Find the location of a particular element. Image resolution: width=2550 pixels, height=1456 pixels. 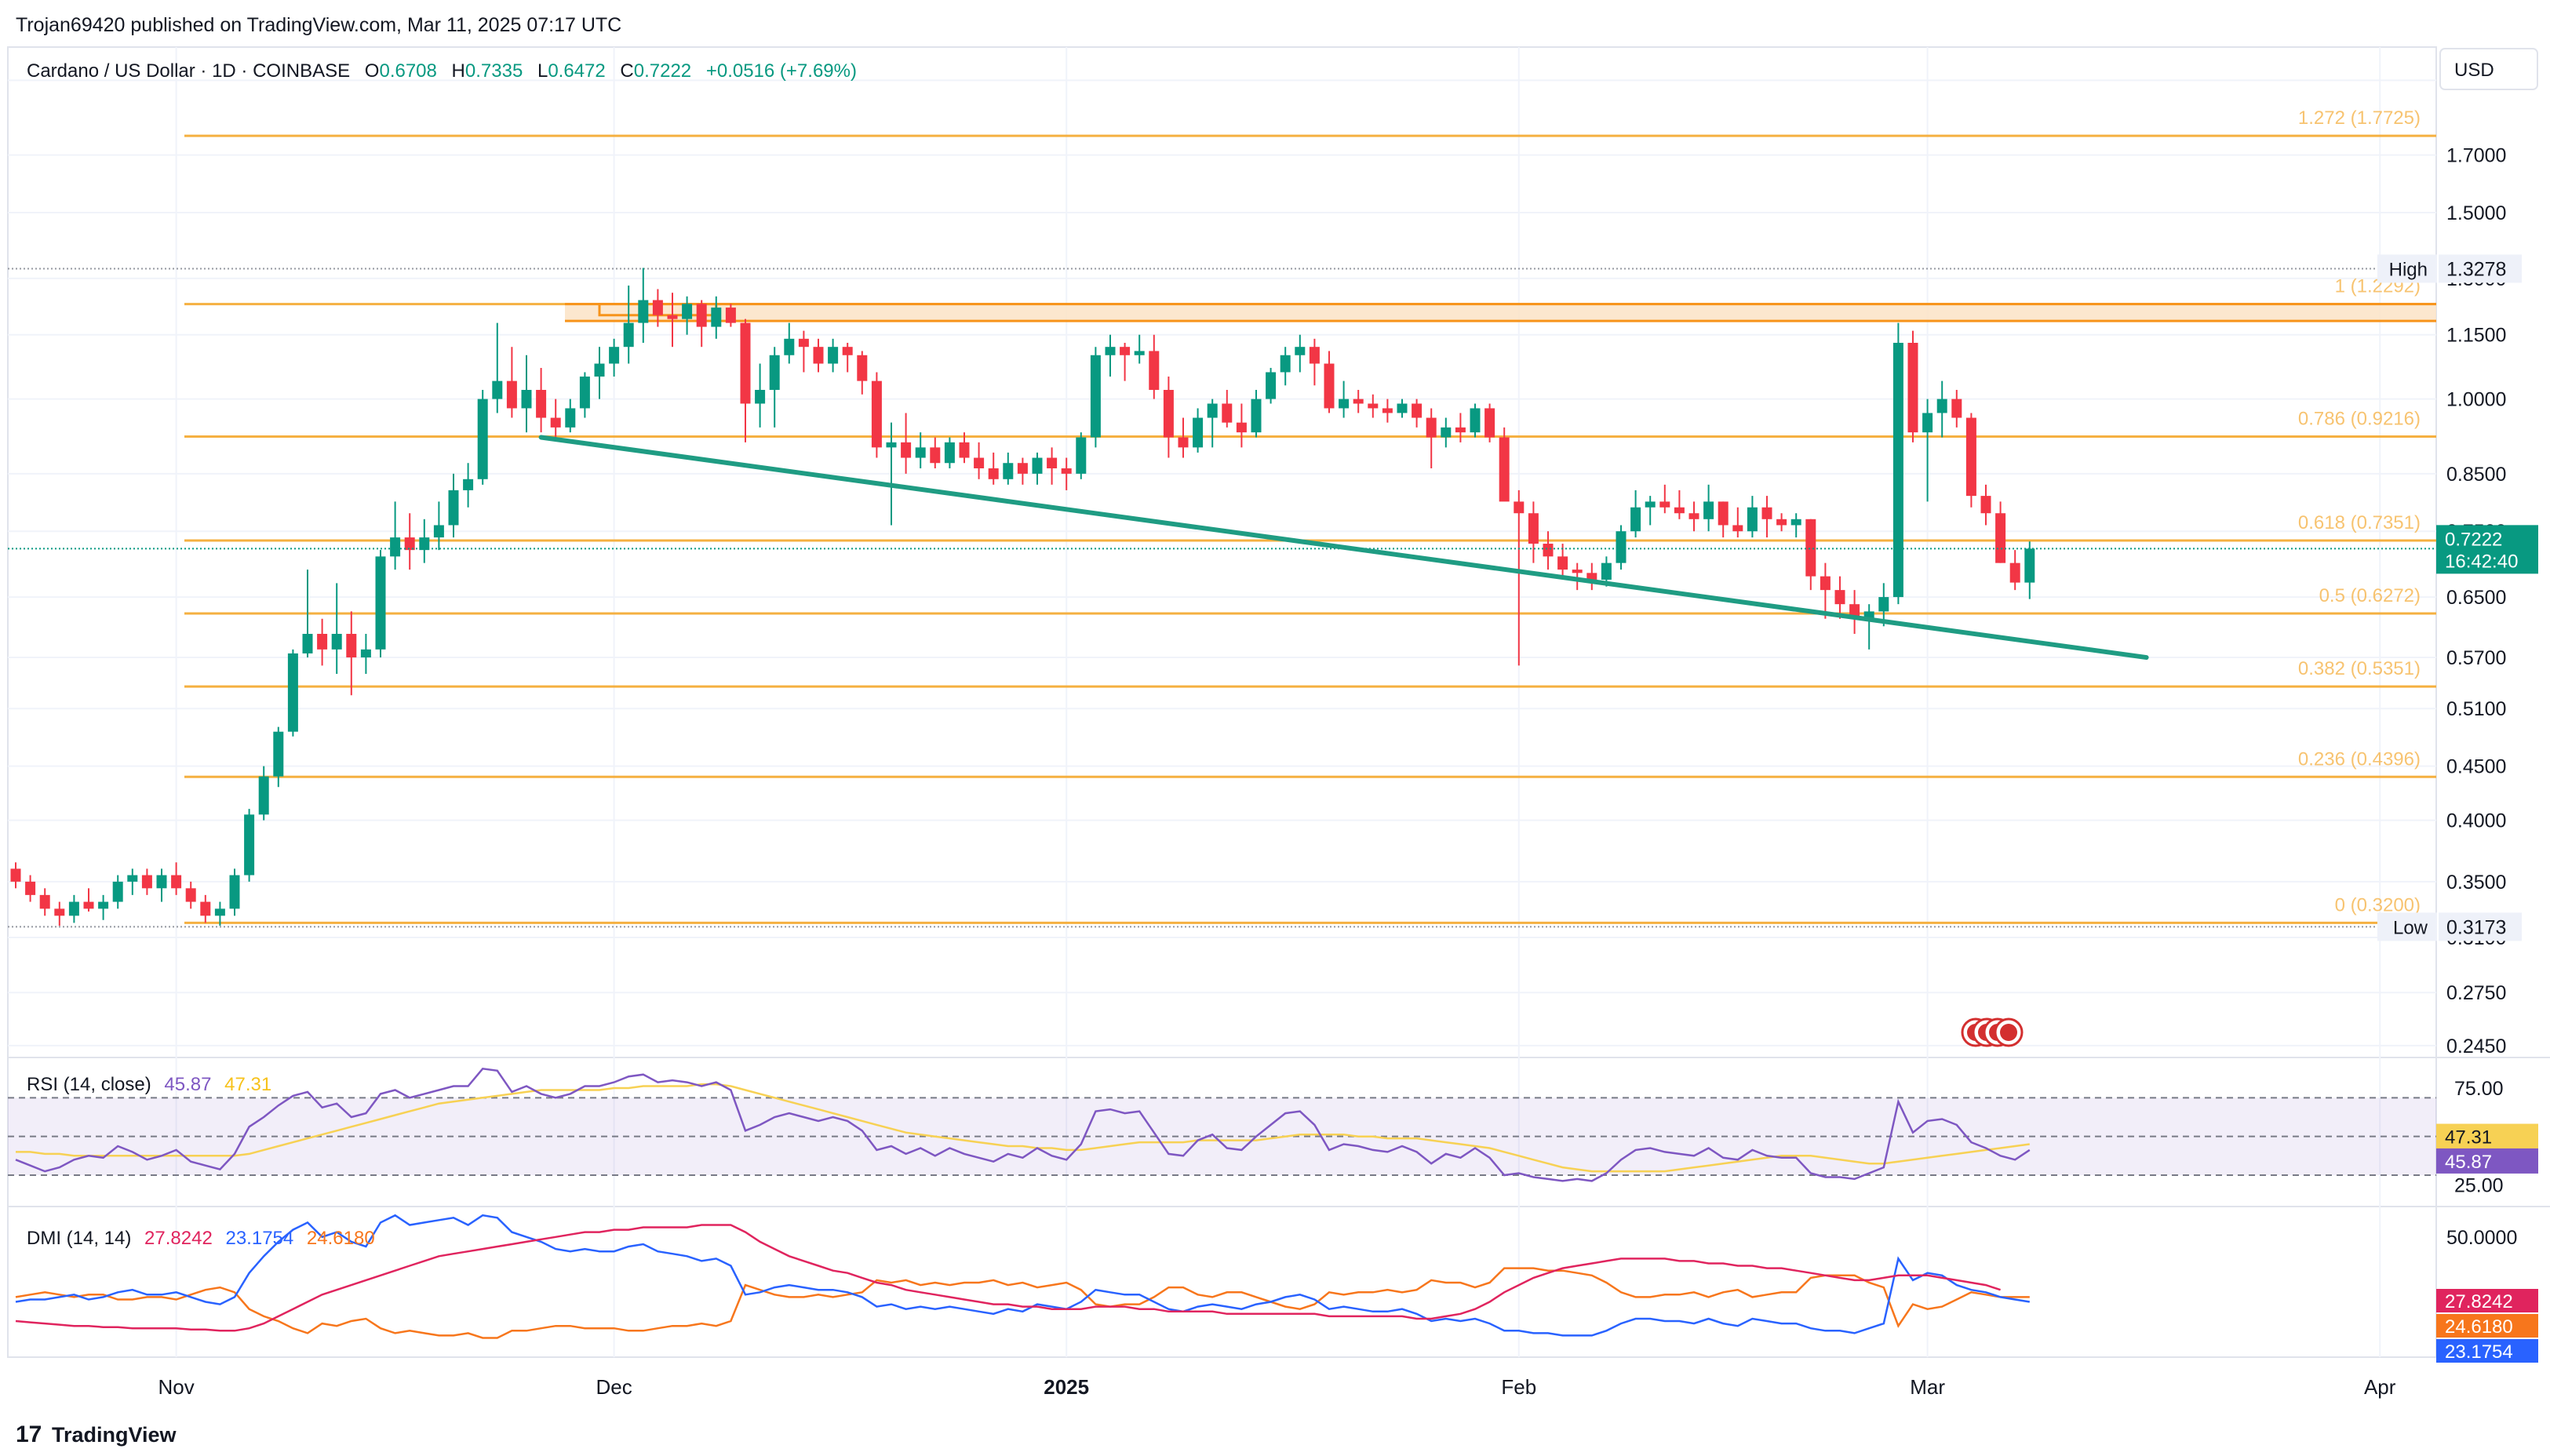

rsi-tag: 45.87 is located at coordinates (2487, 1161).